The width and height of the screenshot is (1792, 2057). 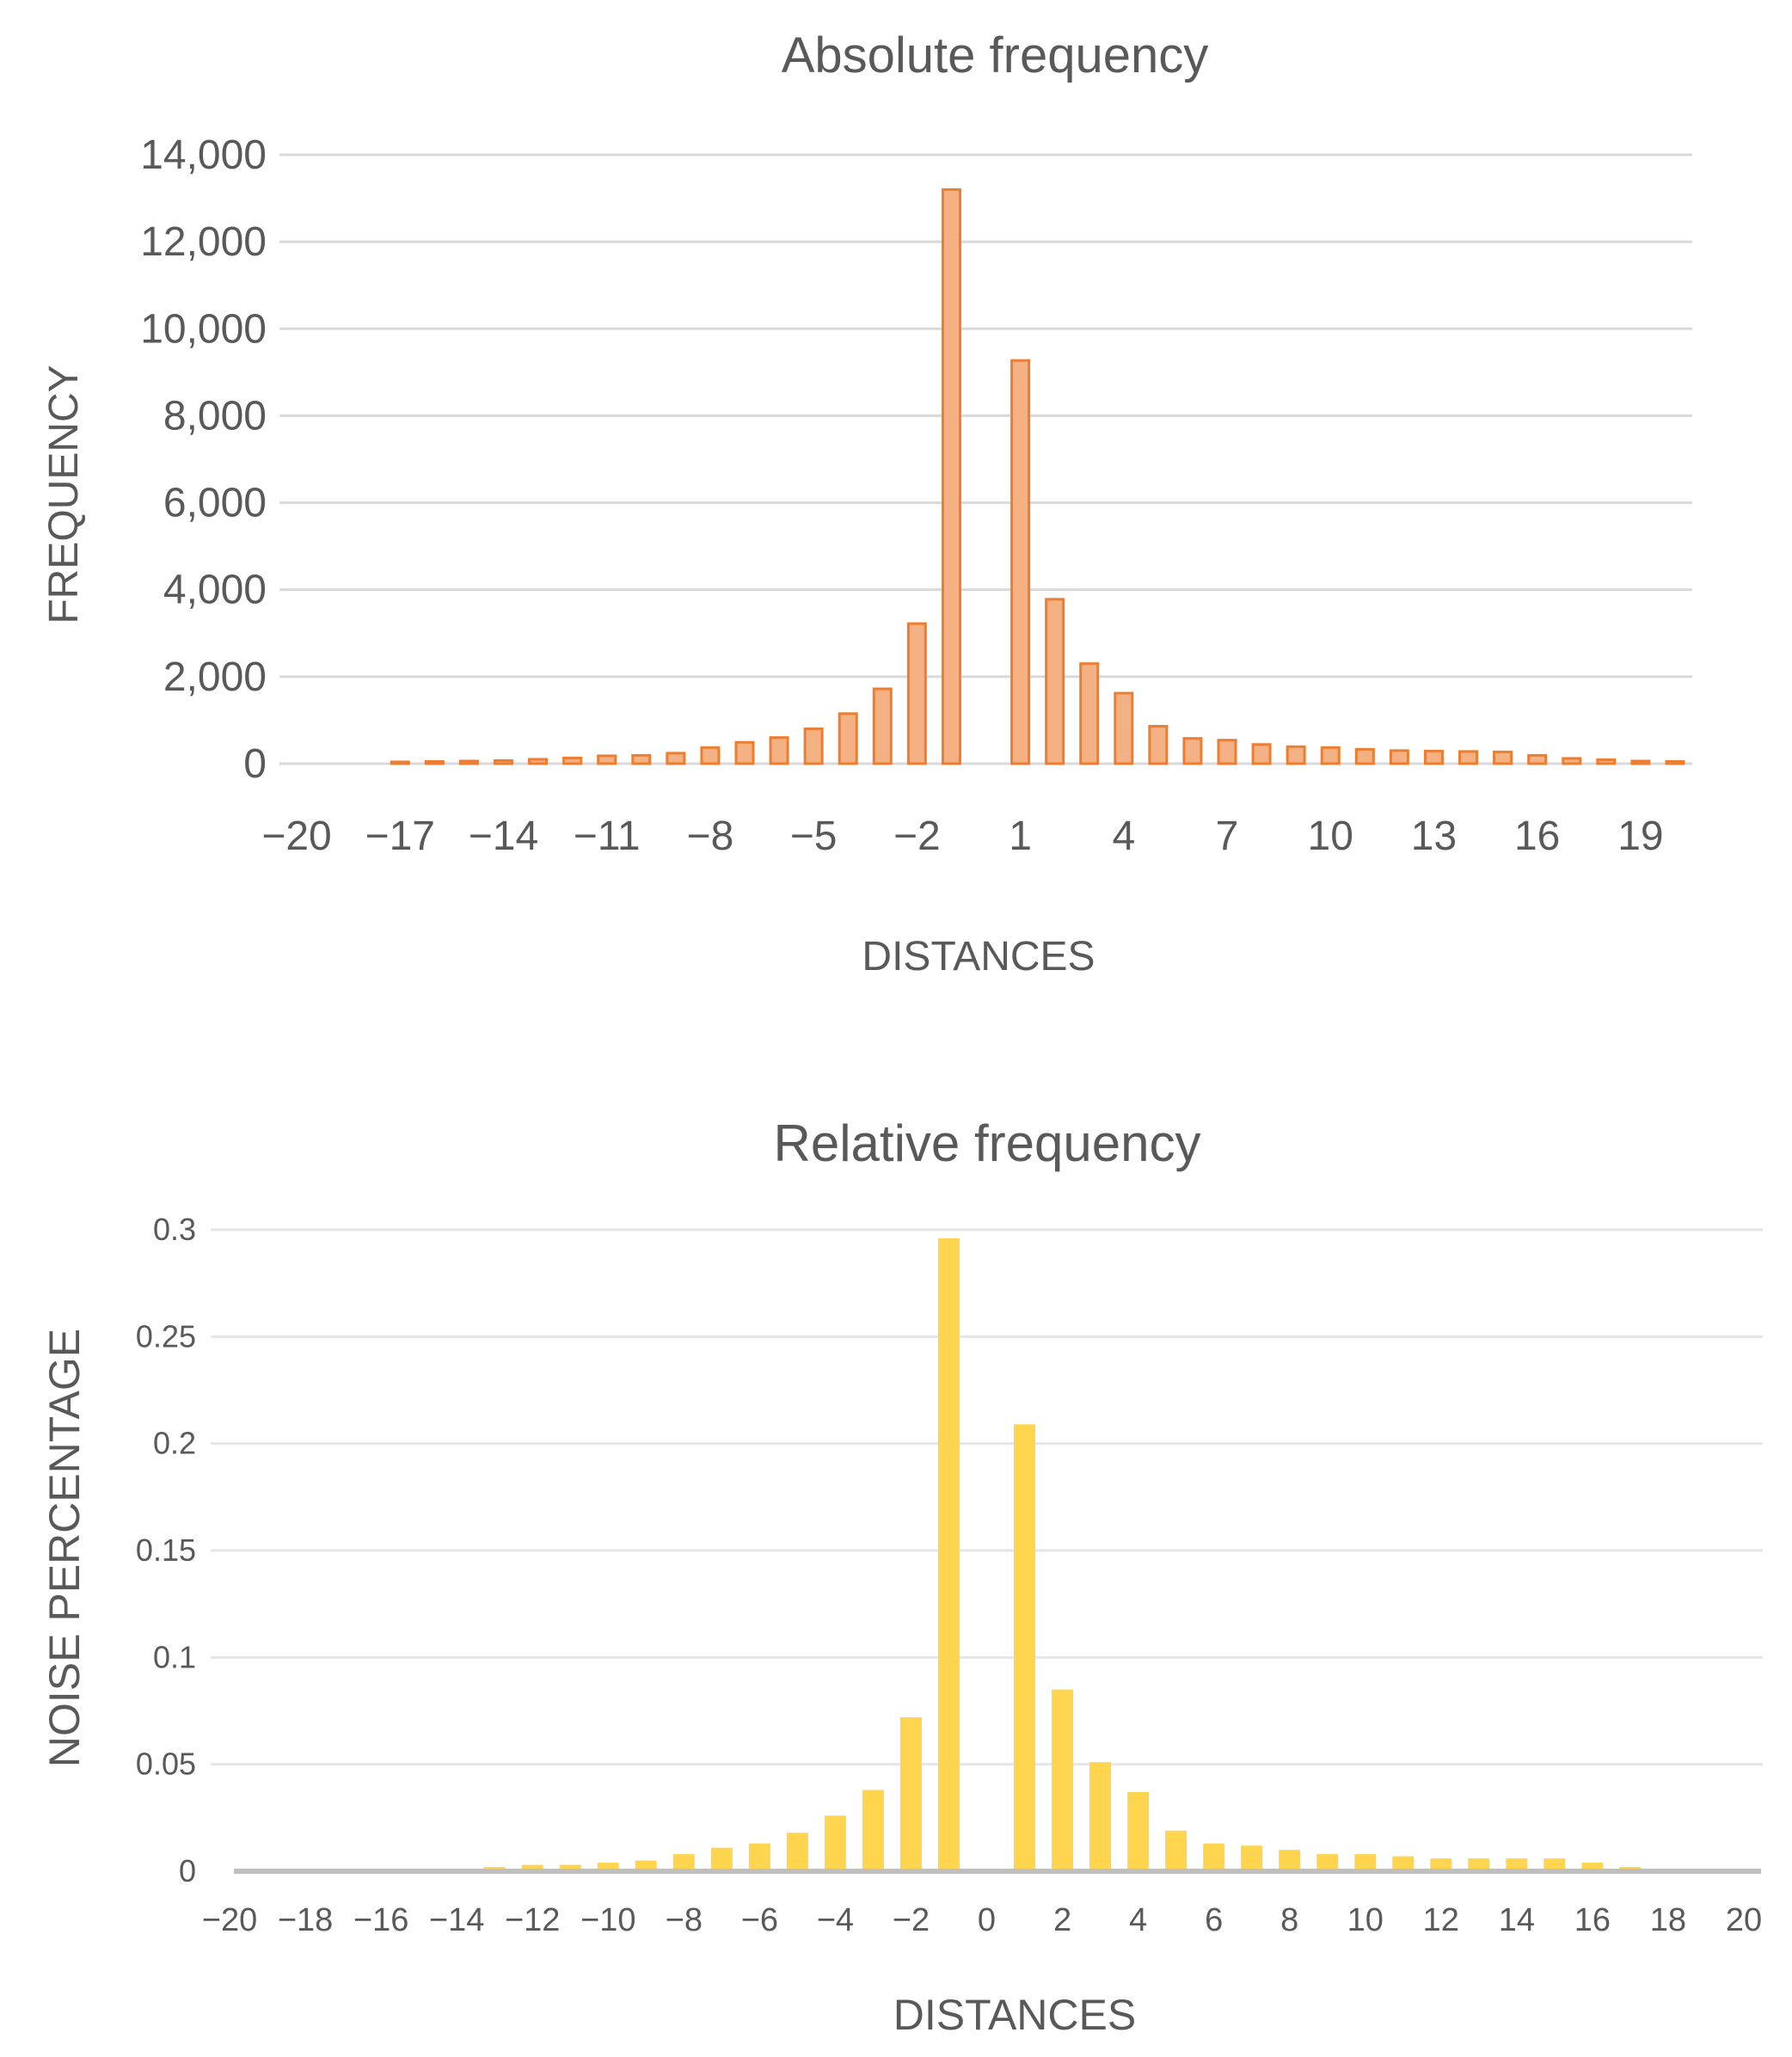 I want to click on x-tick-label: 7, so click(x=1227, y=836).